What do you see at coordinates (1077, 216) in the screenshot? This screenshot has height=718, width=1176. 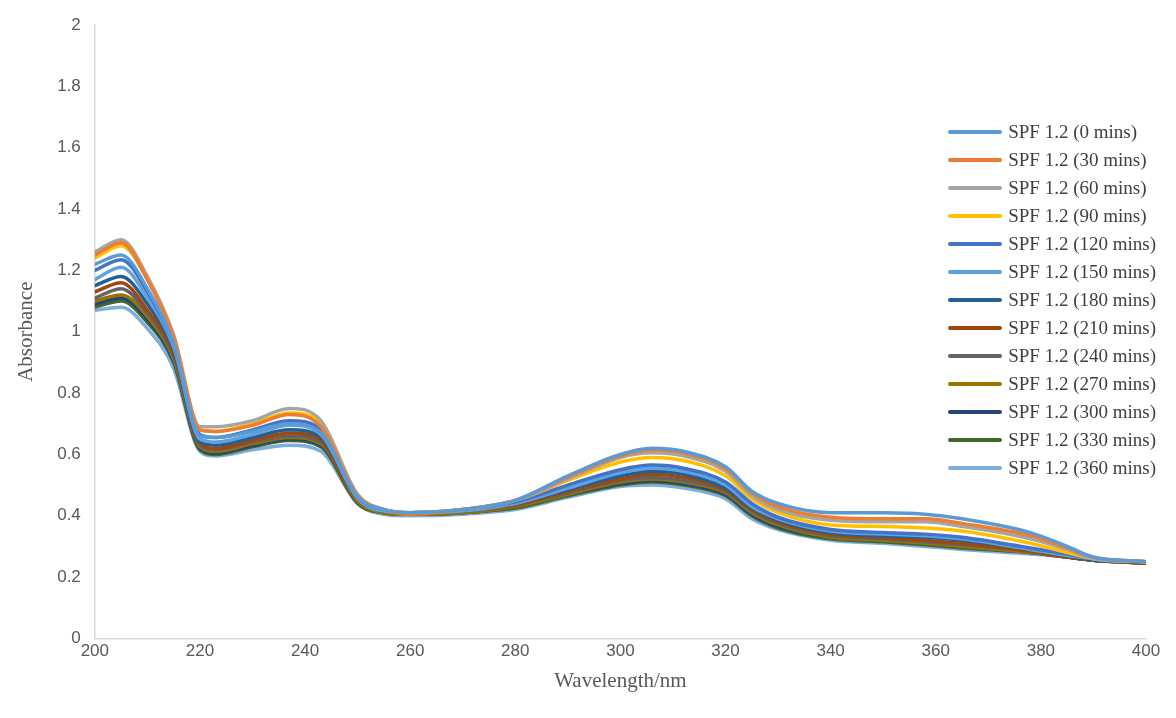 I see `legend-label: SPF 1.2 (90 mins)` at bounding box center [1077, 216].